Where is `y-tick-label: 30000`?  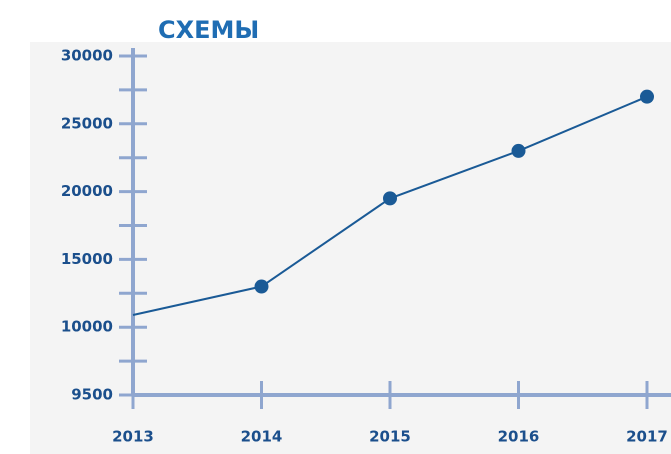 y-tick-label: 30000 is located at coordinates (87, 56).